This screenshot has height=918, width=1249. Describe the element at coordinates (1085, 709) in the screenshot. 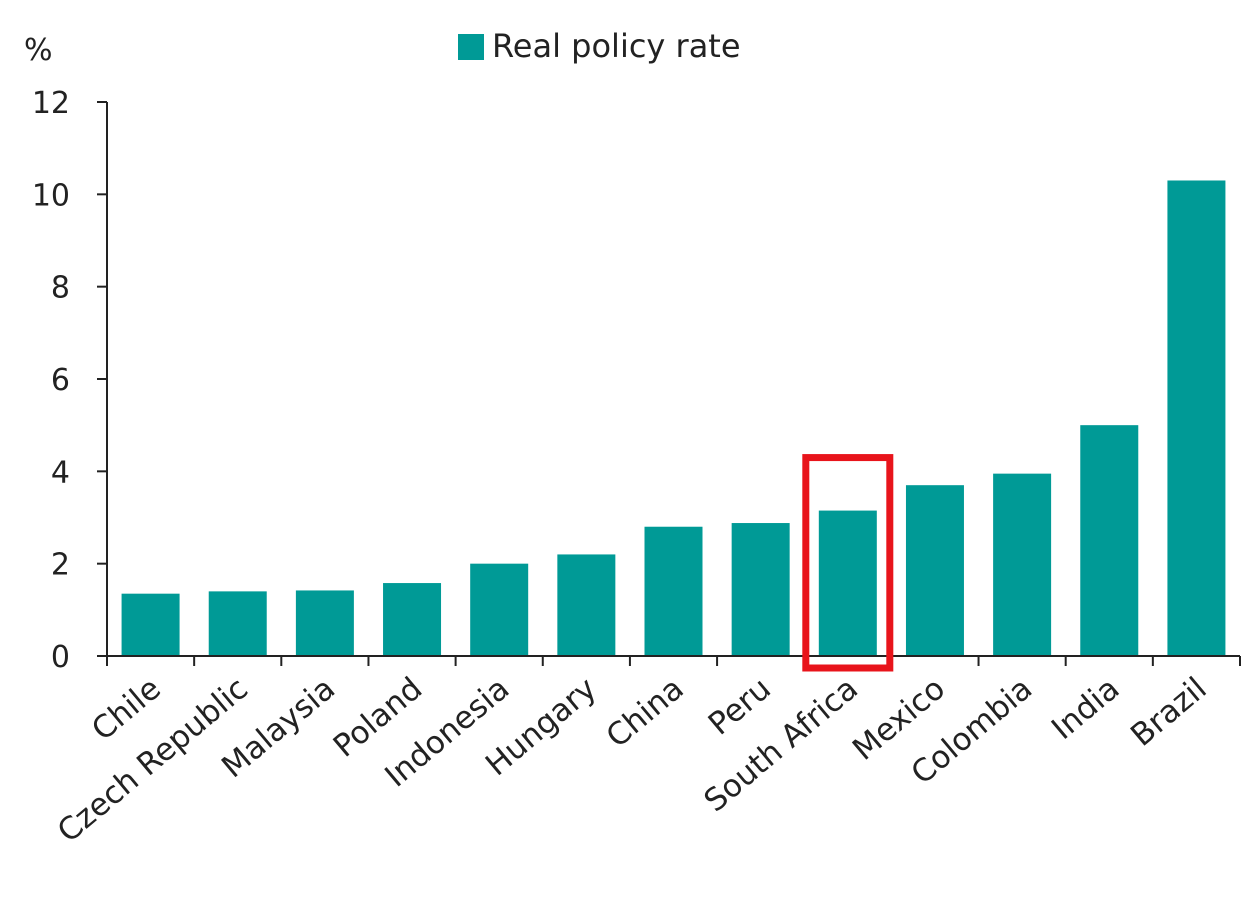

I see `x-tick-label: India` at that location.